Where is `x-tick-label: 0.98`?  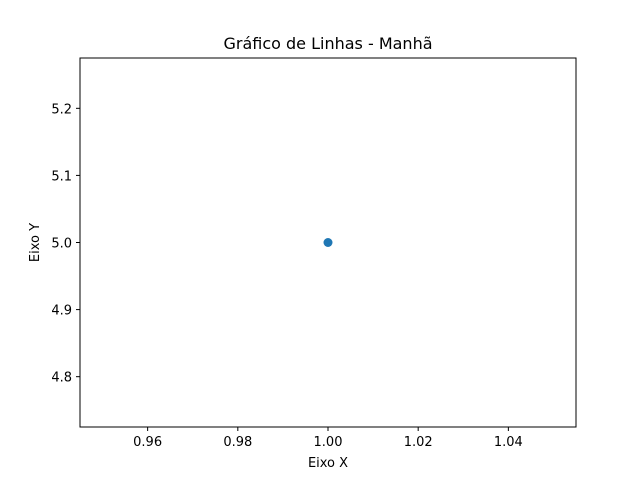
x-tick-label: 0.98 is located at coordinates (237, 442).